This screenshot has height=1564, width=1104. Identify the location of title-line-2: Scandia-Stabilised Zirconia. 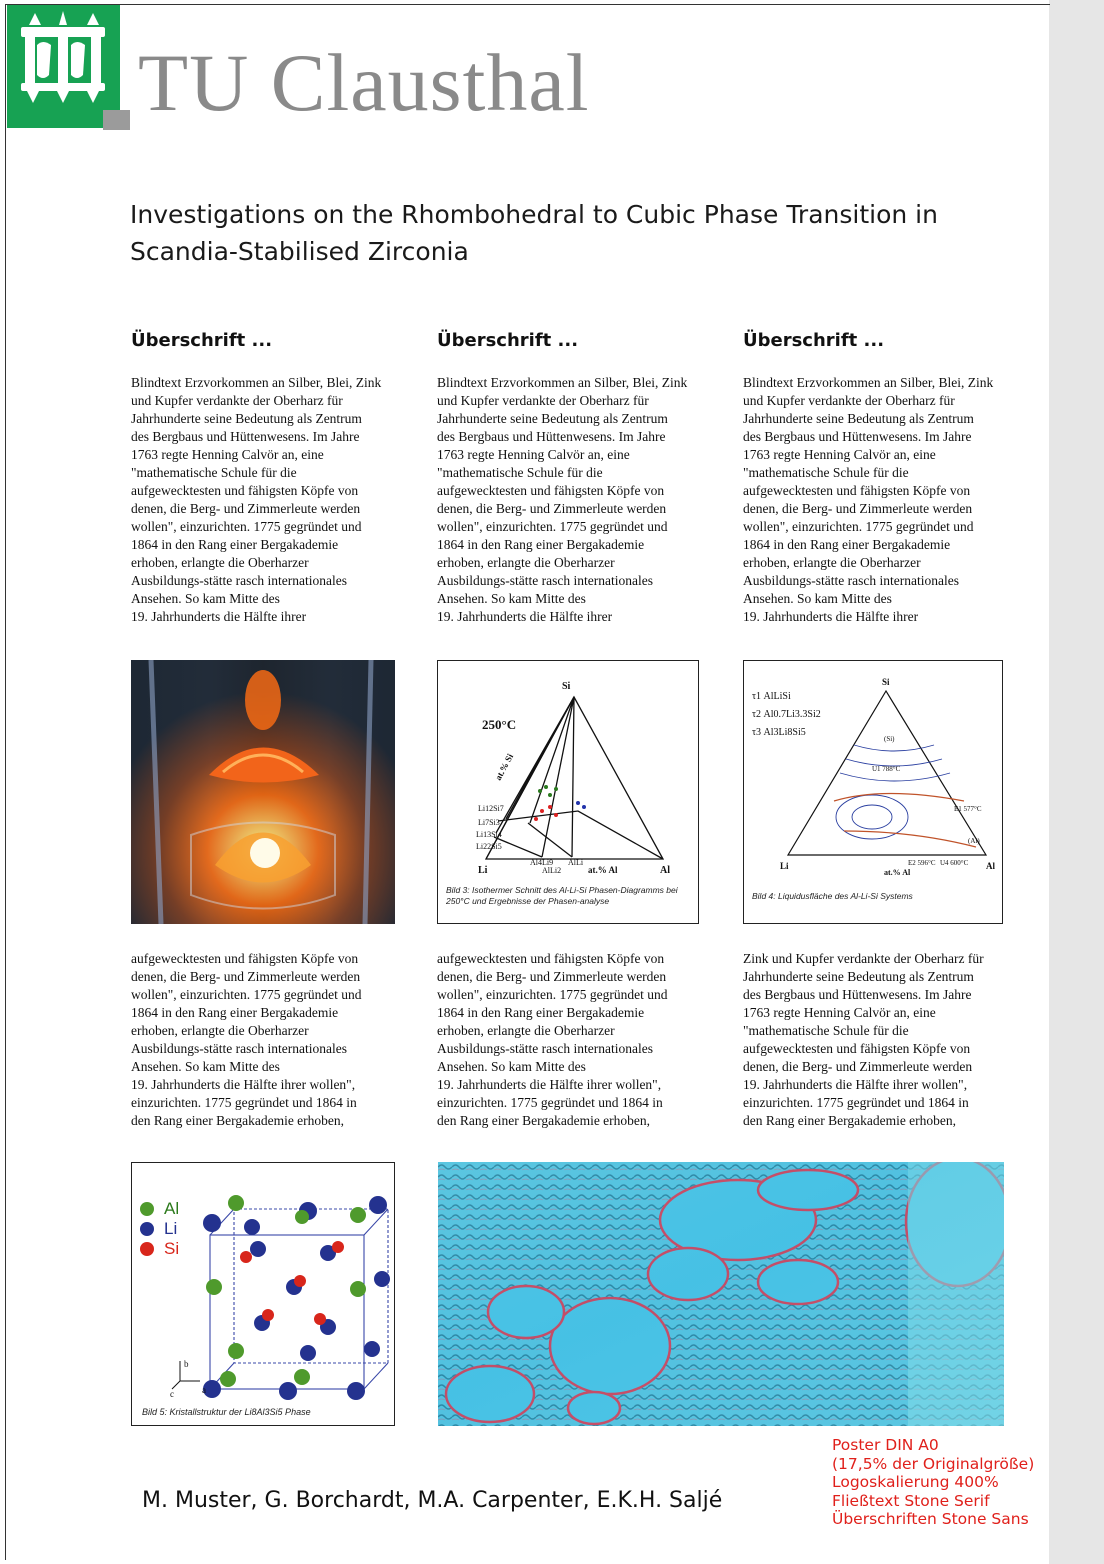
(299, 251).